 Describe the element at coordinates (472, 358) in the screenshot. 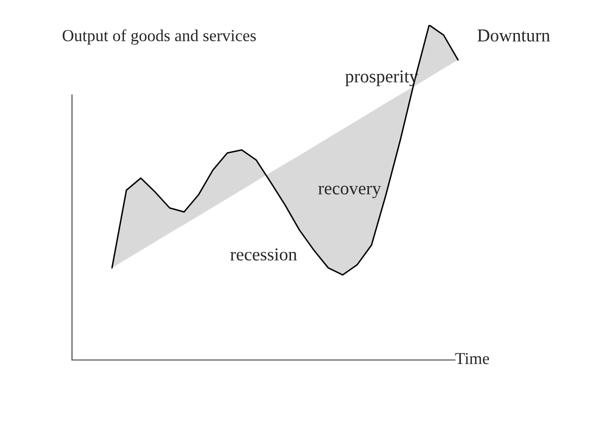

I see `x-axis-title: Time` at that location.